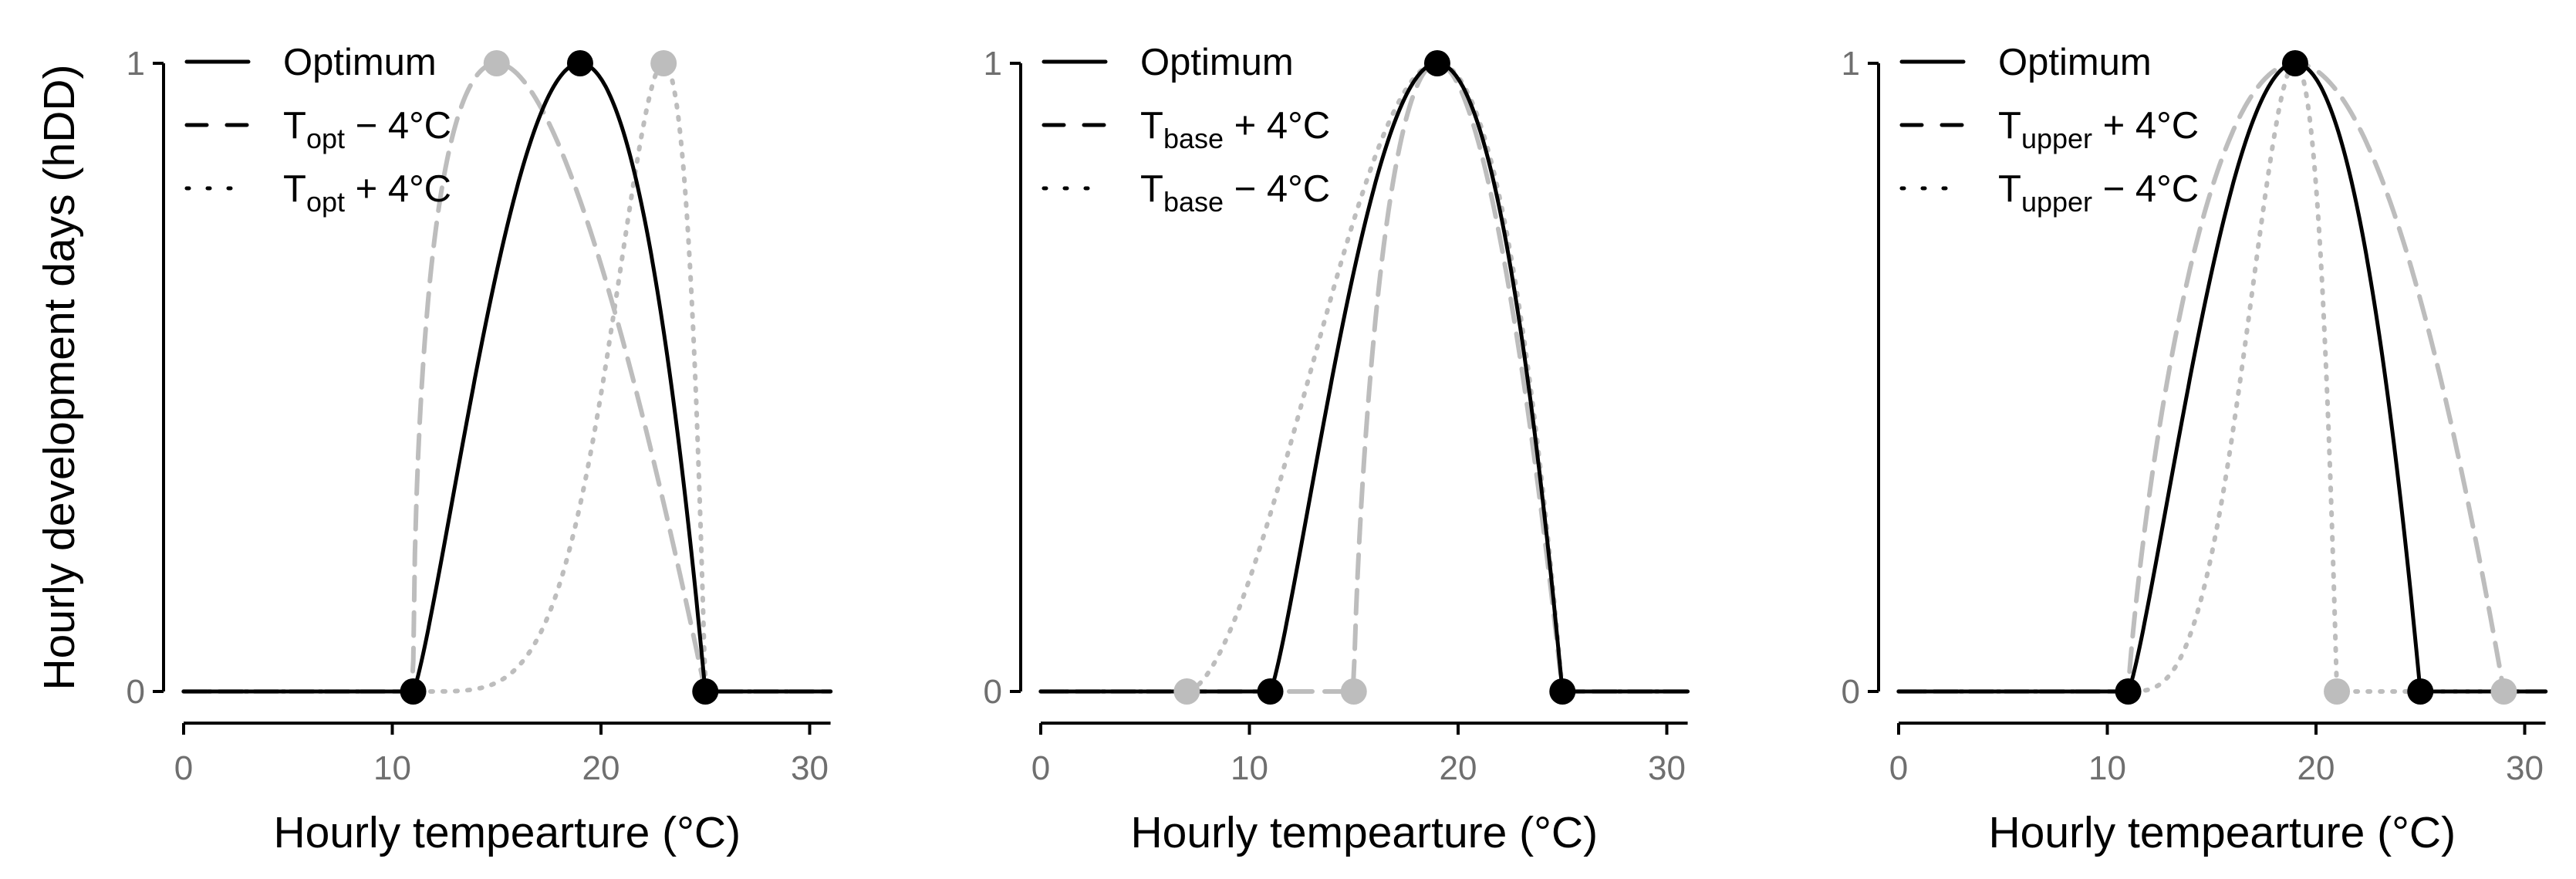 The image size is (2576, 879). I want to click on legend-label: Tbase − 4°C, so click(1235, 193).